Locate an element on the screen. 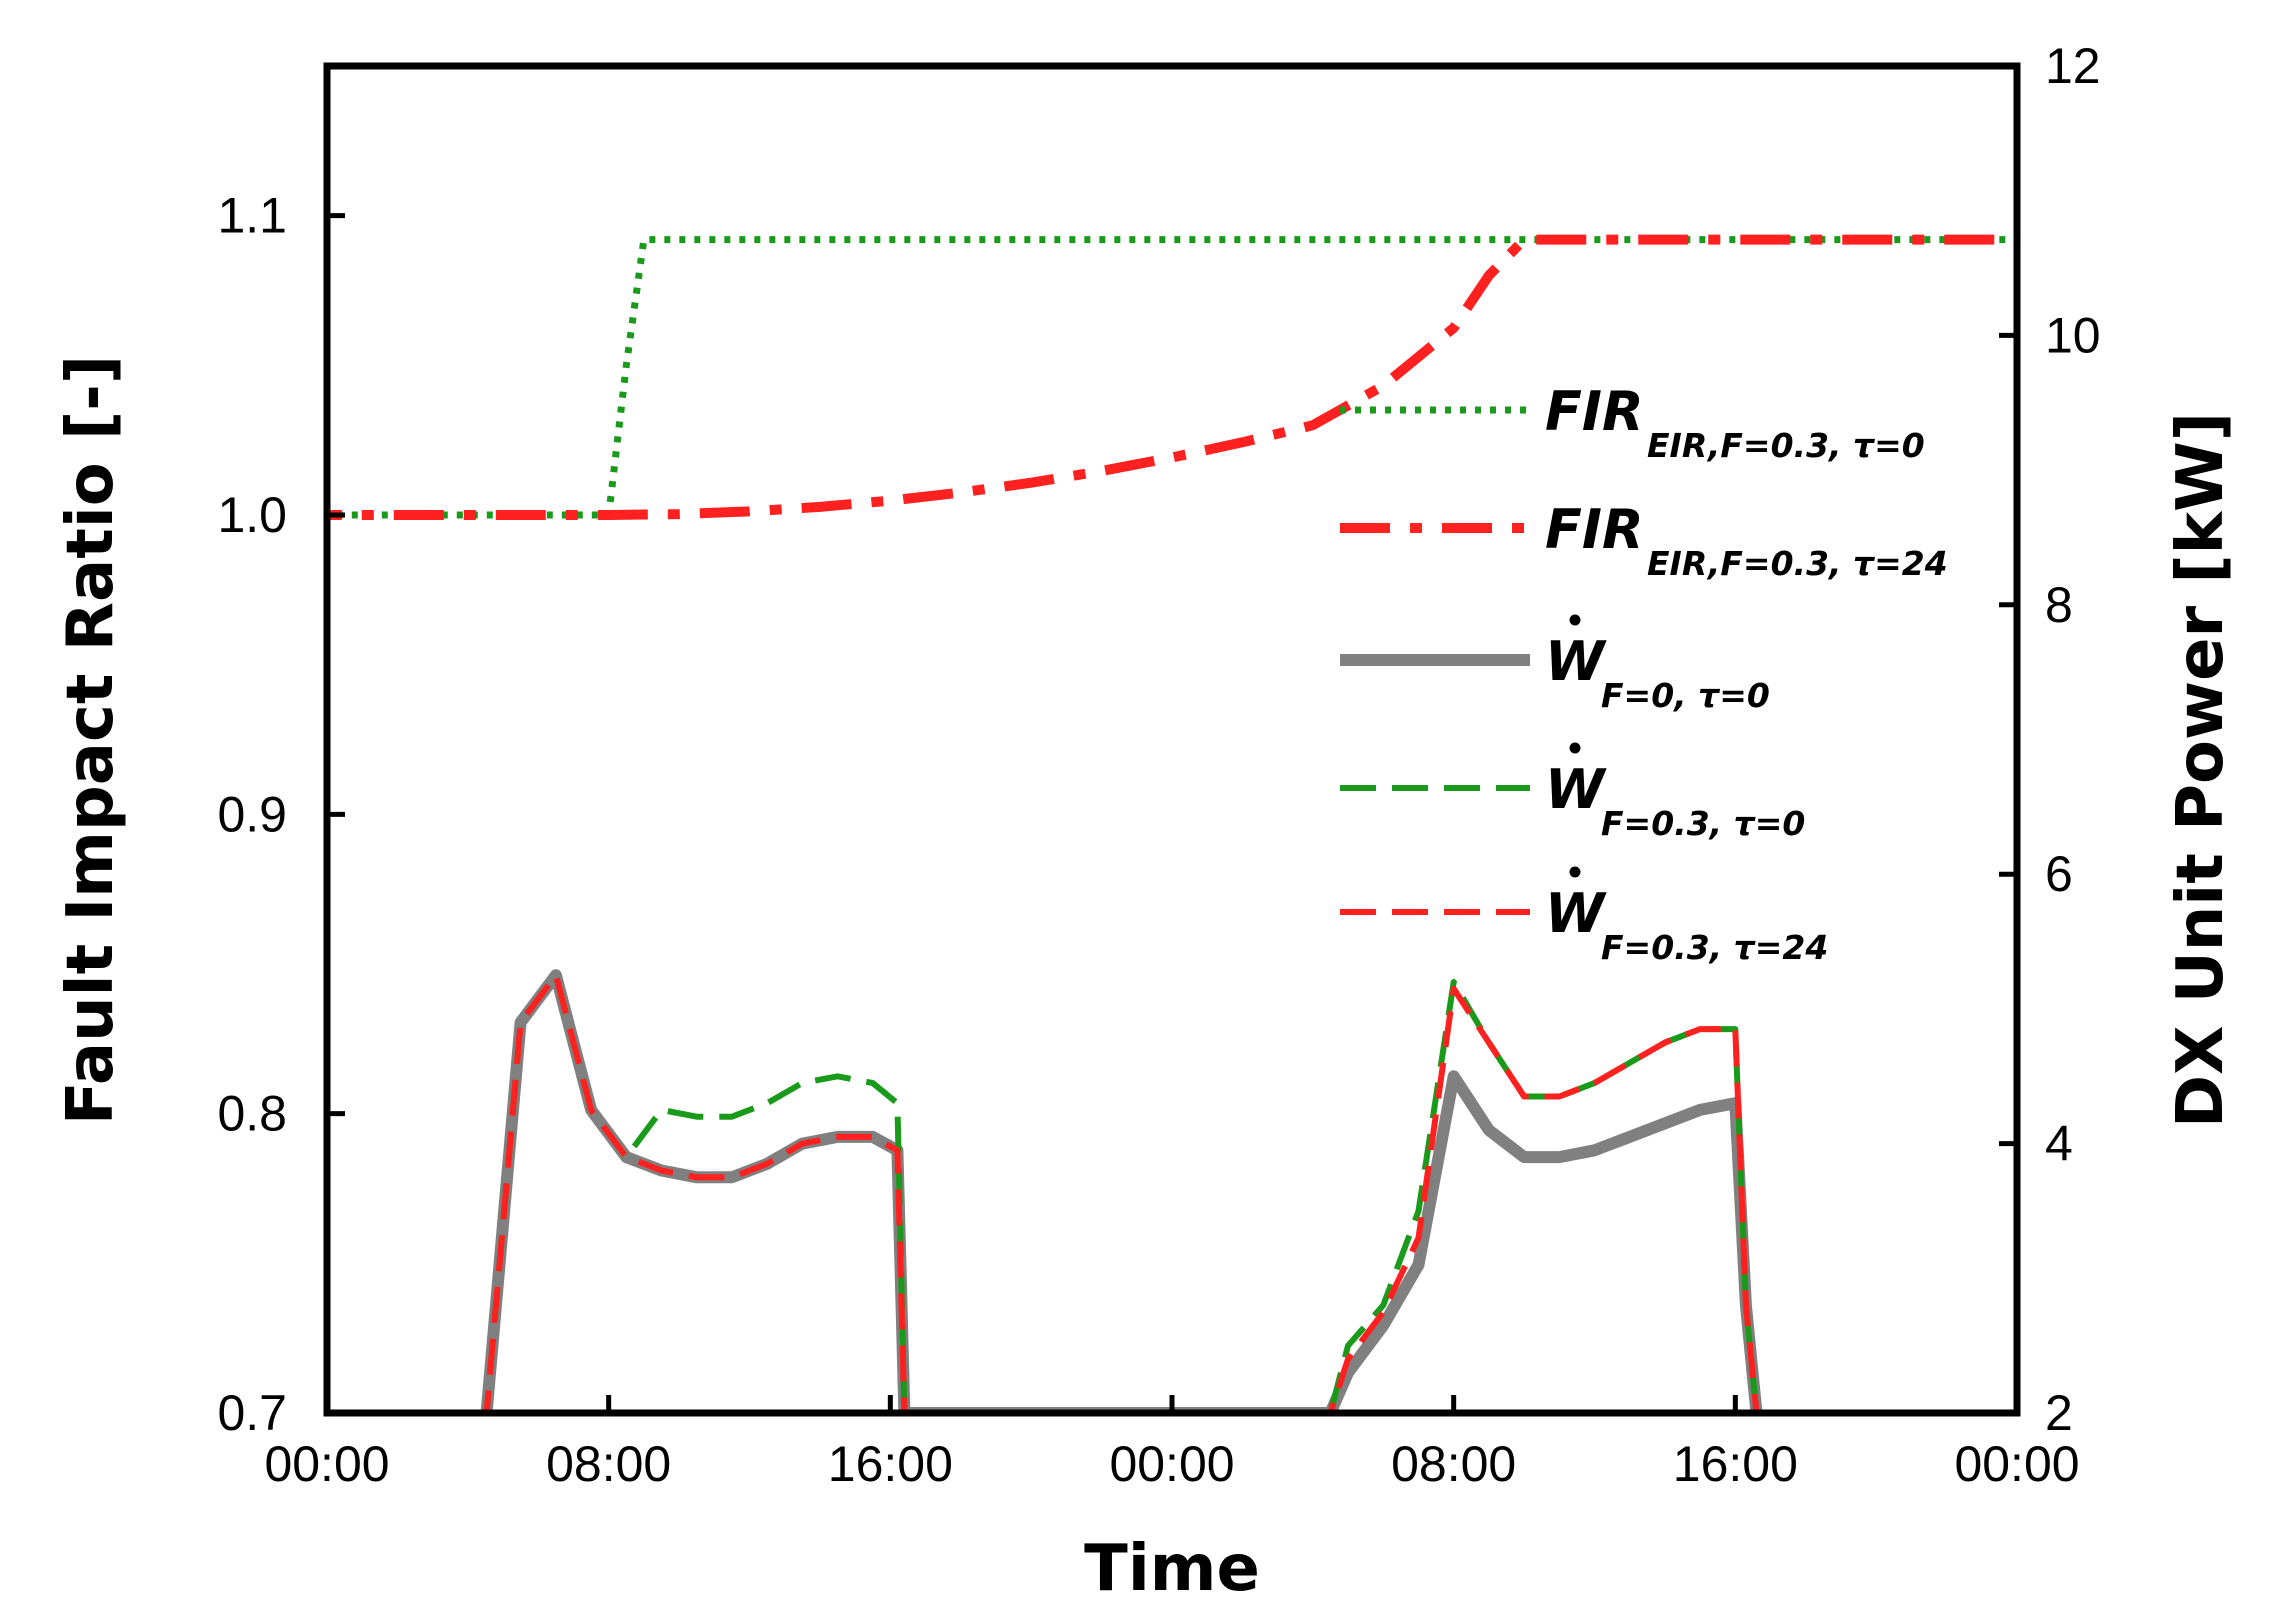 The height and width of the screenshot is (1609, 2274). legend-label-sub-0: EIR,F=0.3, τ=0 is located at coordinates (1786, 445).